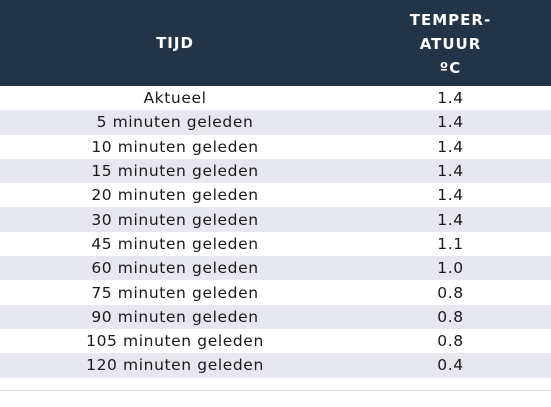 This screenshot has width=551, height=407. Describe the element at coordinates (175, 292) in the screenshot. I see `time-cell: 75 minuten geleden` at that location.